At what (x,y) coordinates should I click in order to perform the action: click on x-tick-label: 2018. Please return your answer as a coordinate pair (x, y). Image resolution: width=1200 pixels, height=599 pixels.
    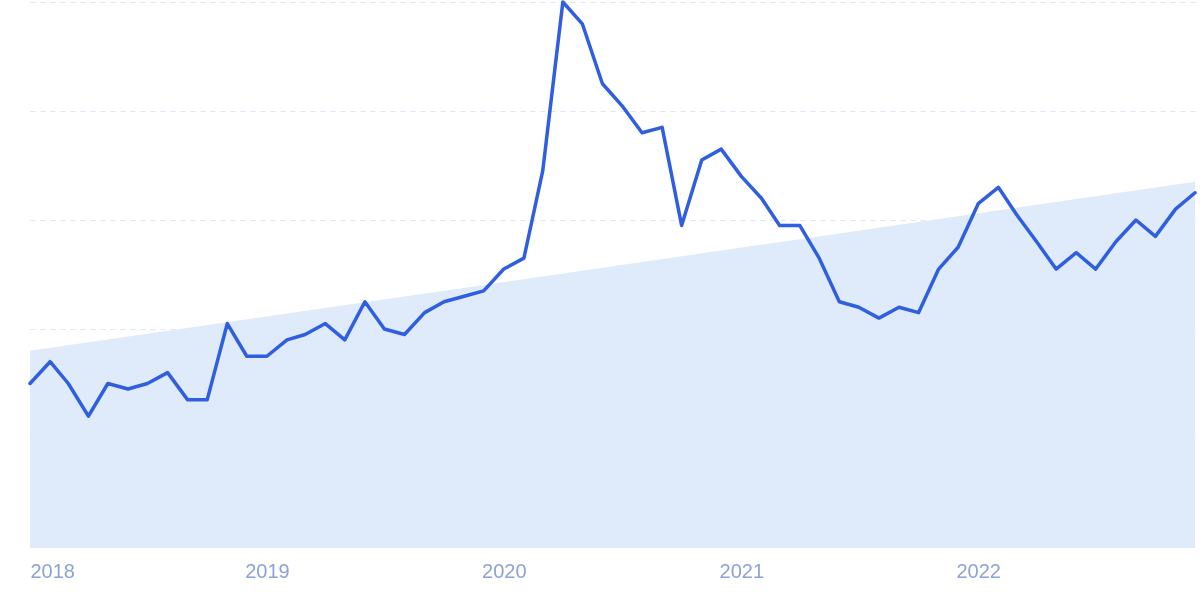
    Looking at the image, I should click on (52, 570).